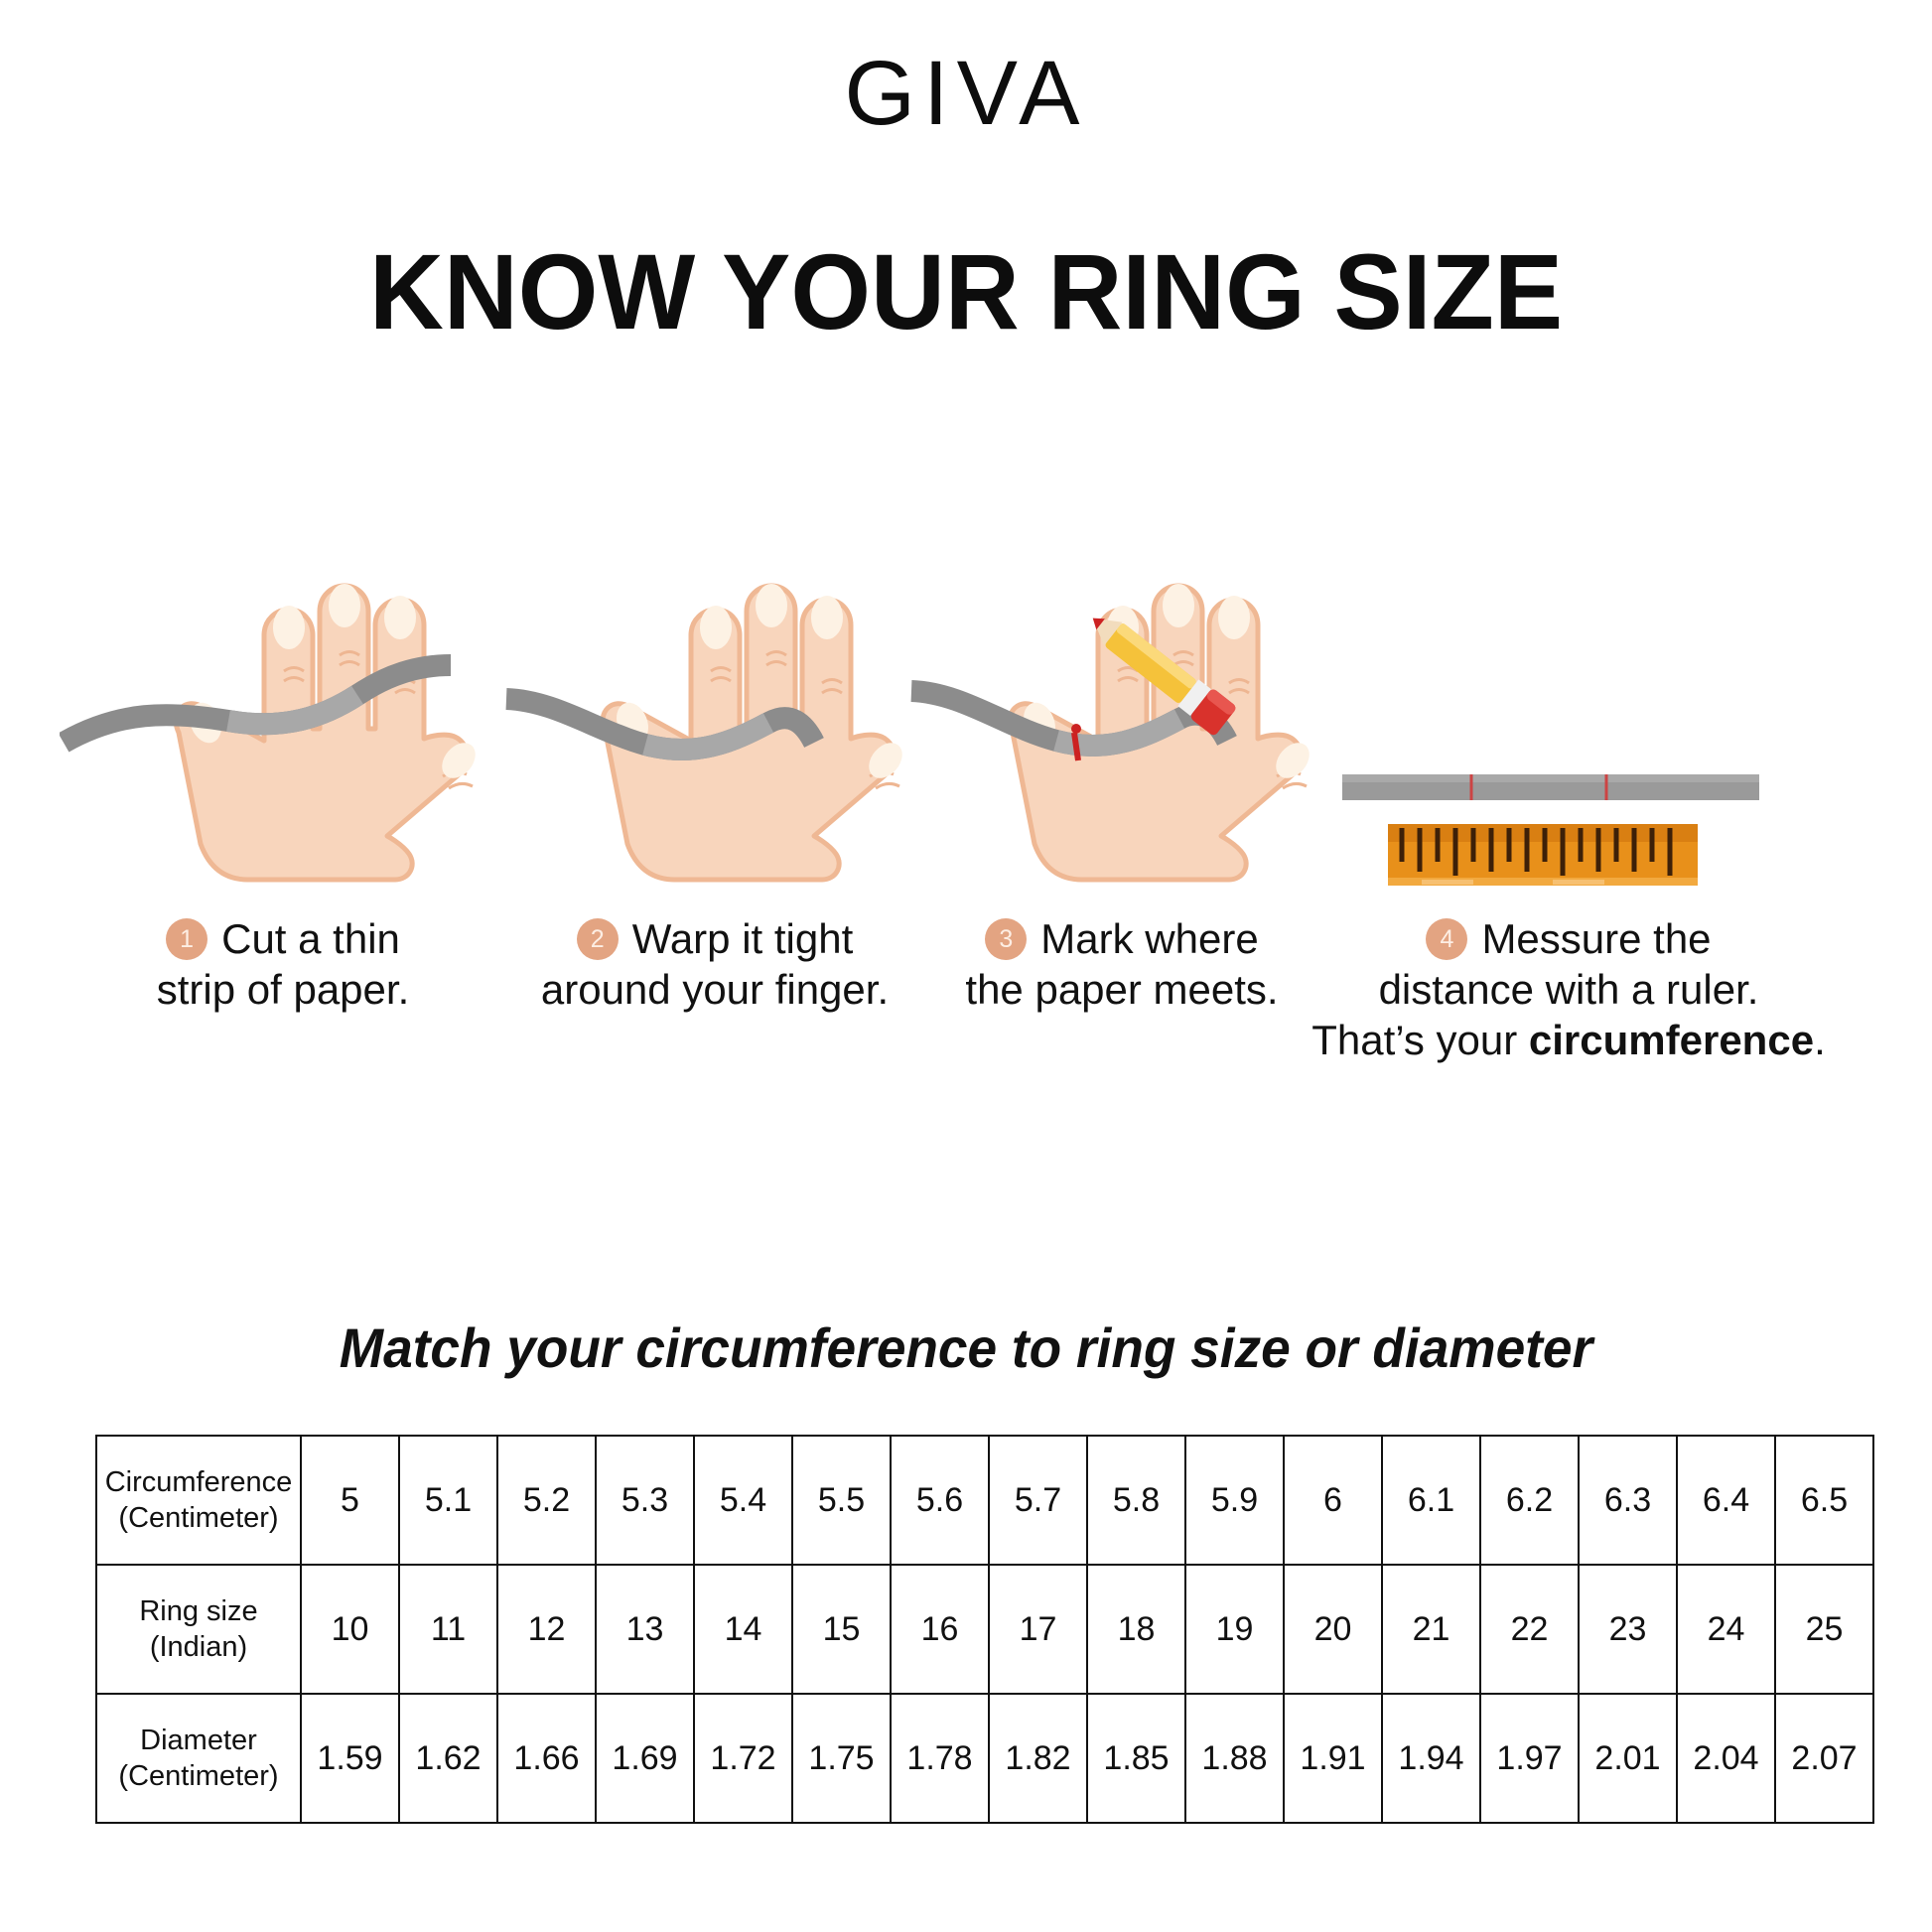  What do you see at coordinates (199, 1481) in the screenshot?
I see `row-header-line-1: Circumference` at bounding box center [199, 1481].